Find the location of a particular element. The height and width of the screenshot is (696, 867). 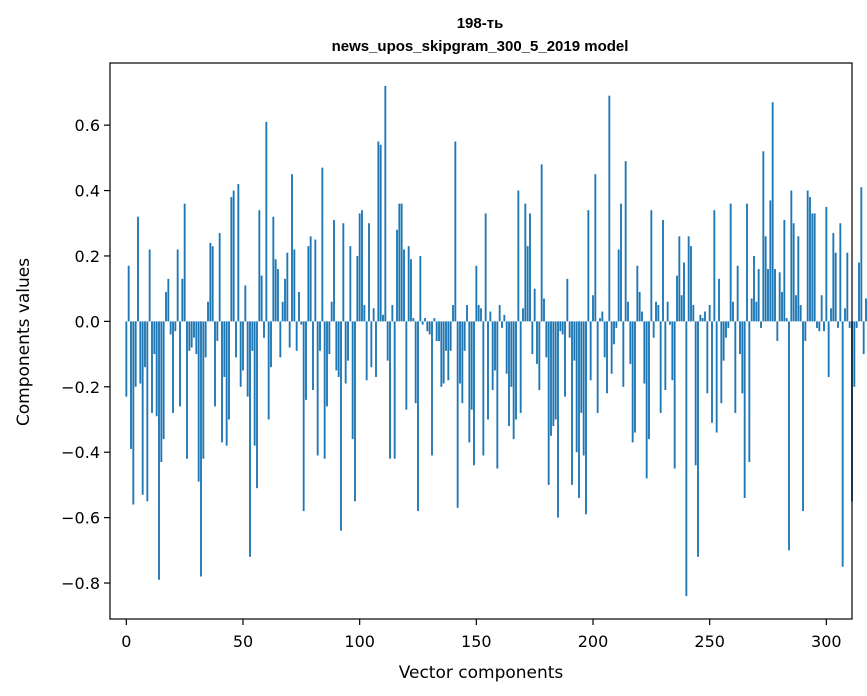

y-axis-label: Components values is located at coordinates (24, 342).